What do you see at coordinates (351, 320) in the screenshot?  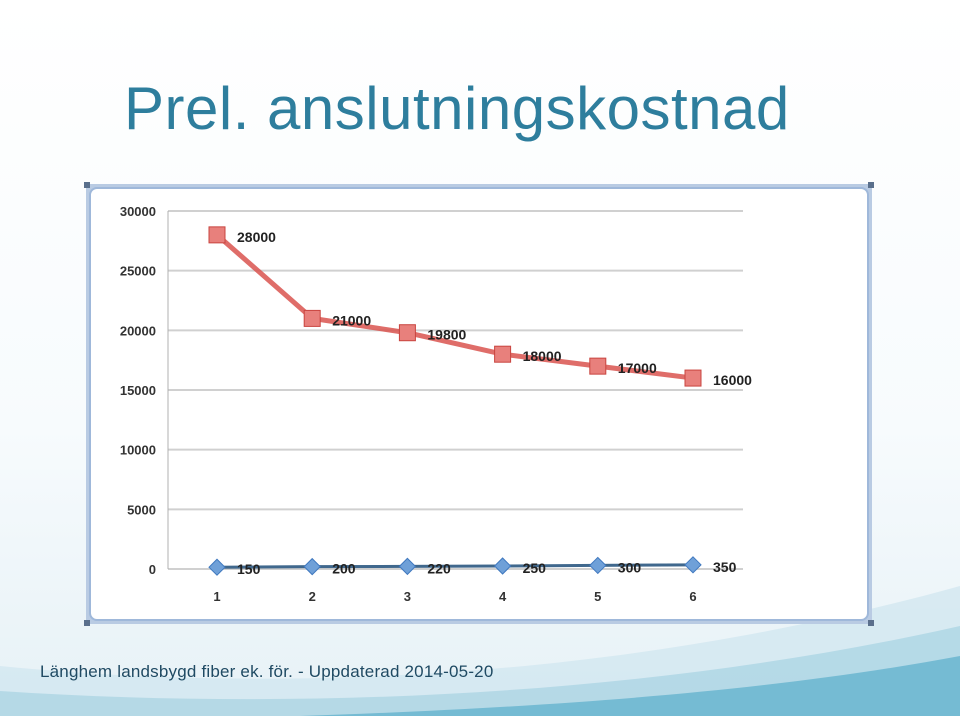 I see `data-label-cost: 21000` at bounding box center [351, 320].